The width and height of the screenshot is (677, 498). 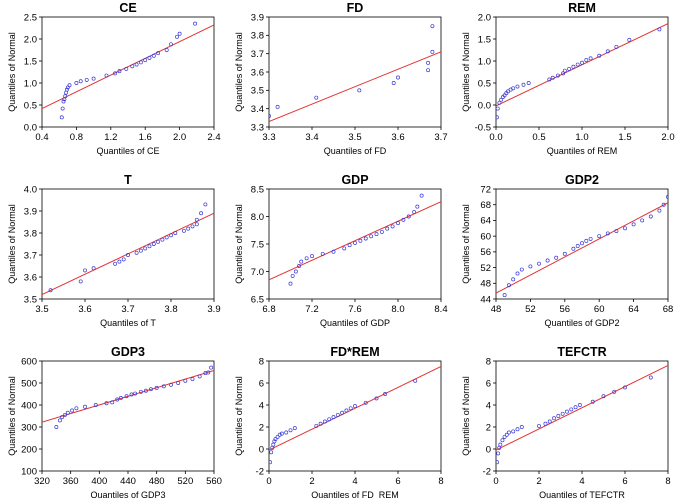 What do you see at coordinates (355, 244) in the screenshot?
I see `plot-frame` at bounding box center [355, 244].